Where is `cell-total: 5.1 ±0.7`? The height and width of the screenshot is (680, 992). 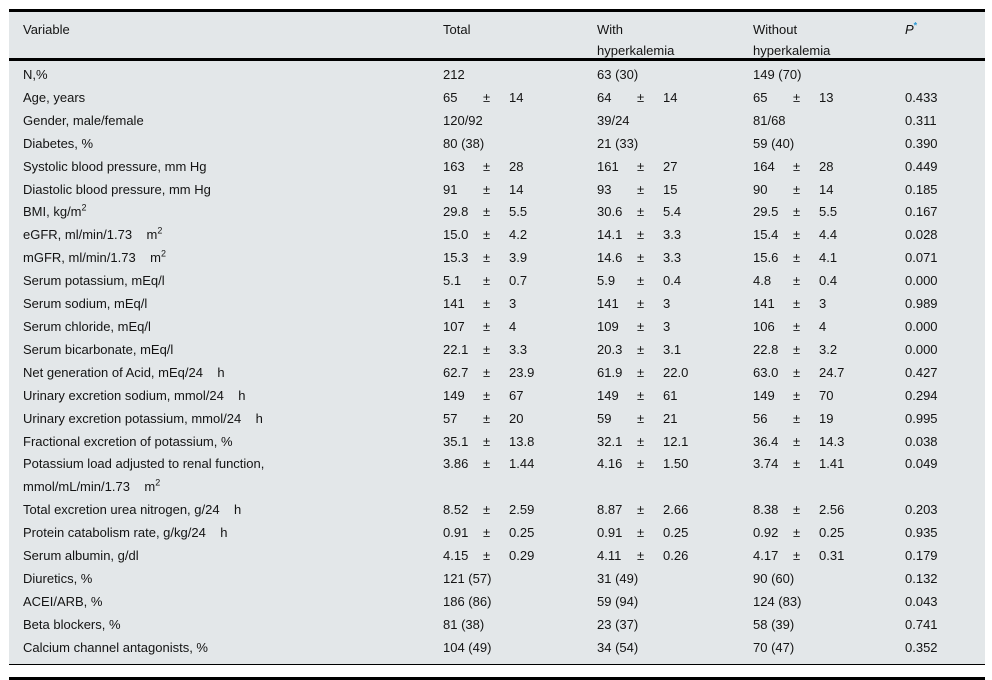
cell-total: 5.1 ±0.7 is located at coordinates (485, 281).